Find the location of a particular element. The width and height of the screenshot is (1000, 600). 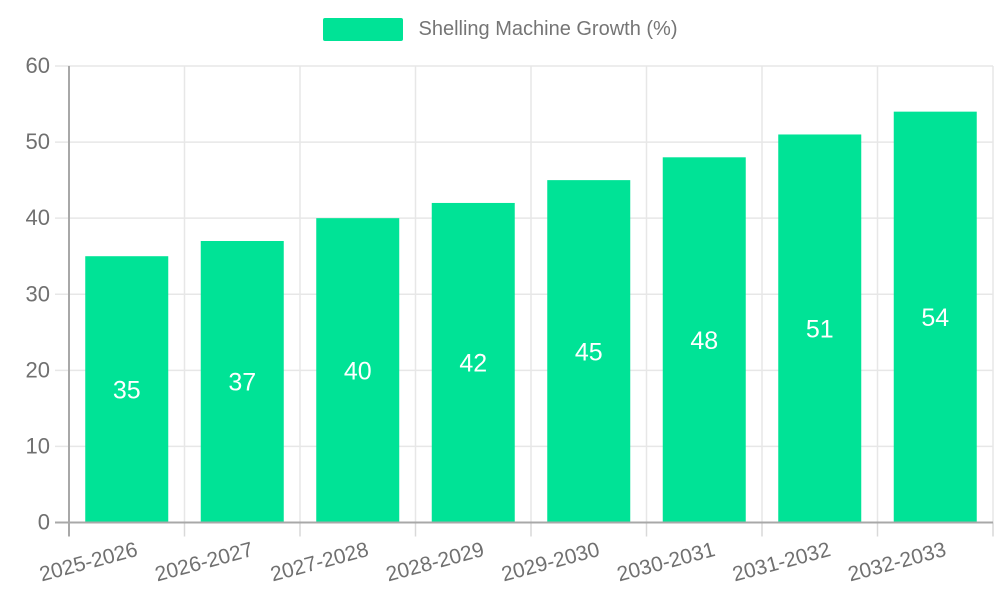

bar-2027-2028 is located at coordinates (358, 370).